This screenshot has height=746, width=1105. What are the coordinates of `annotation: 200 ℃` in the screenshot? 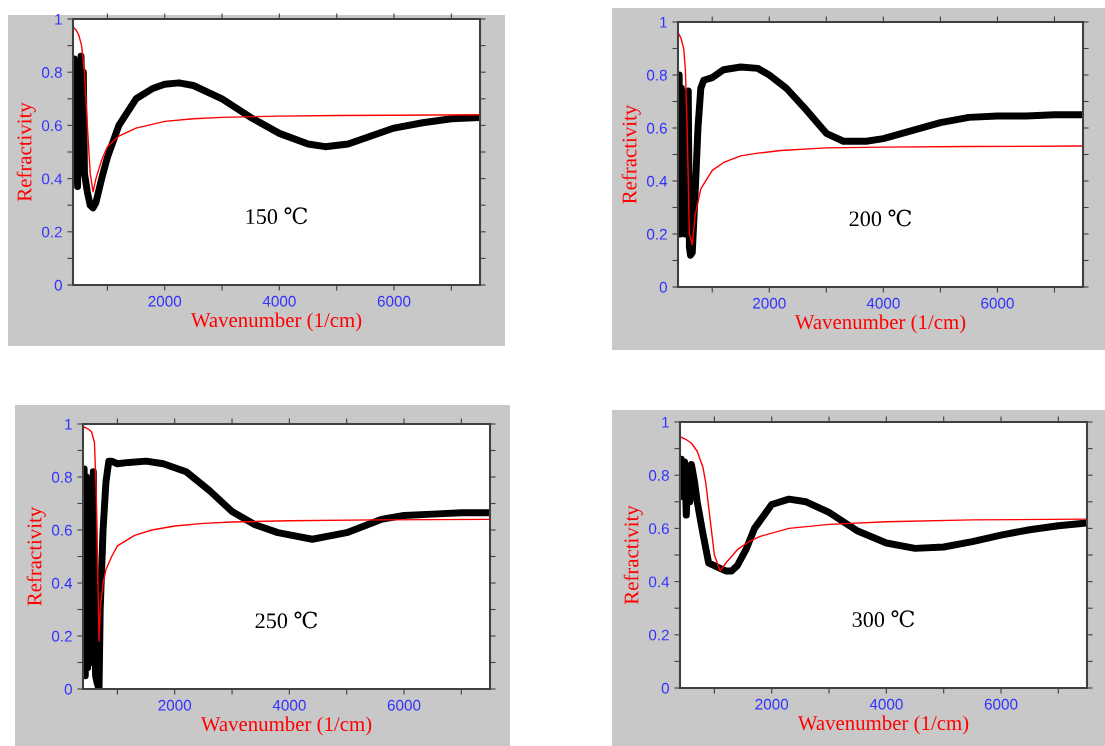 It's located at (880, 218).